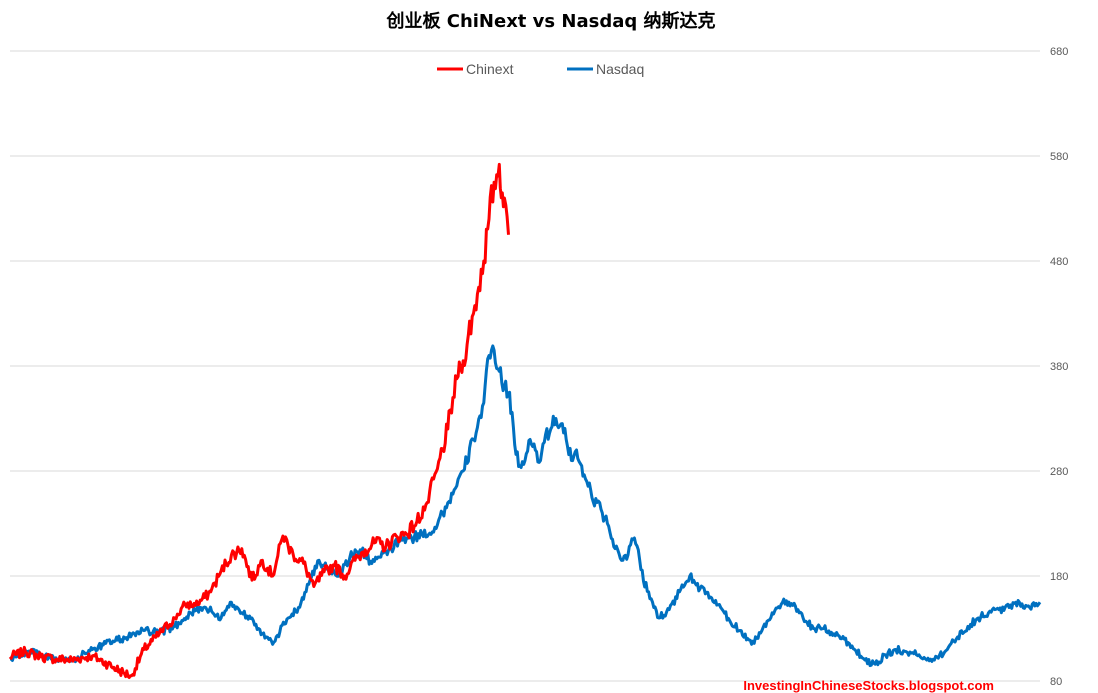 The image size is (1098, 693). Describe the element at coordinates (868, 685) in the screenshot. I see `watermark-text: InvestingInChineseStocks.blogspot.com` at that location.